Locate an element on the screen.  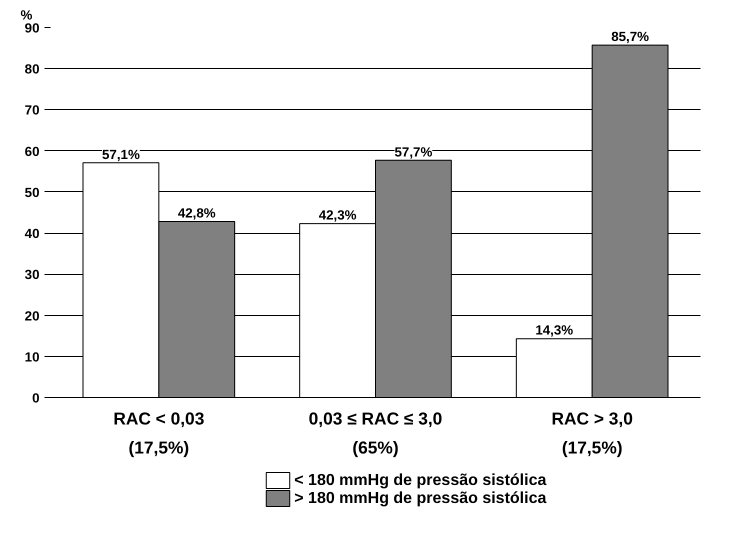
data-label: 85,7% is located at coordinates (630, 36).